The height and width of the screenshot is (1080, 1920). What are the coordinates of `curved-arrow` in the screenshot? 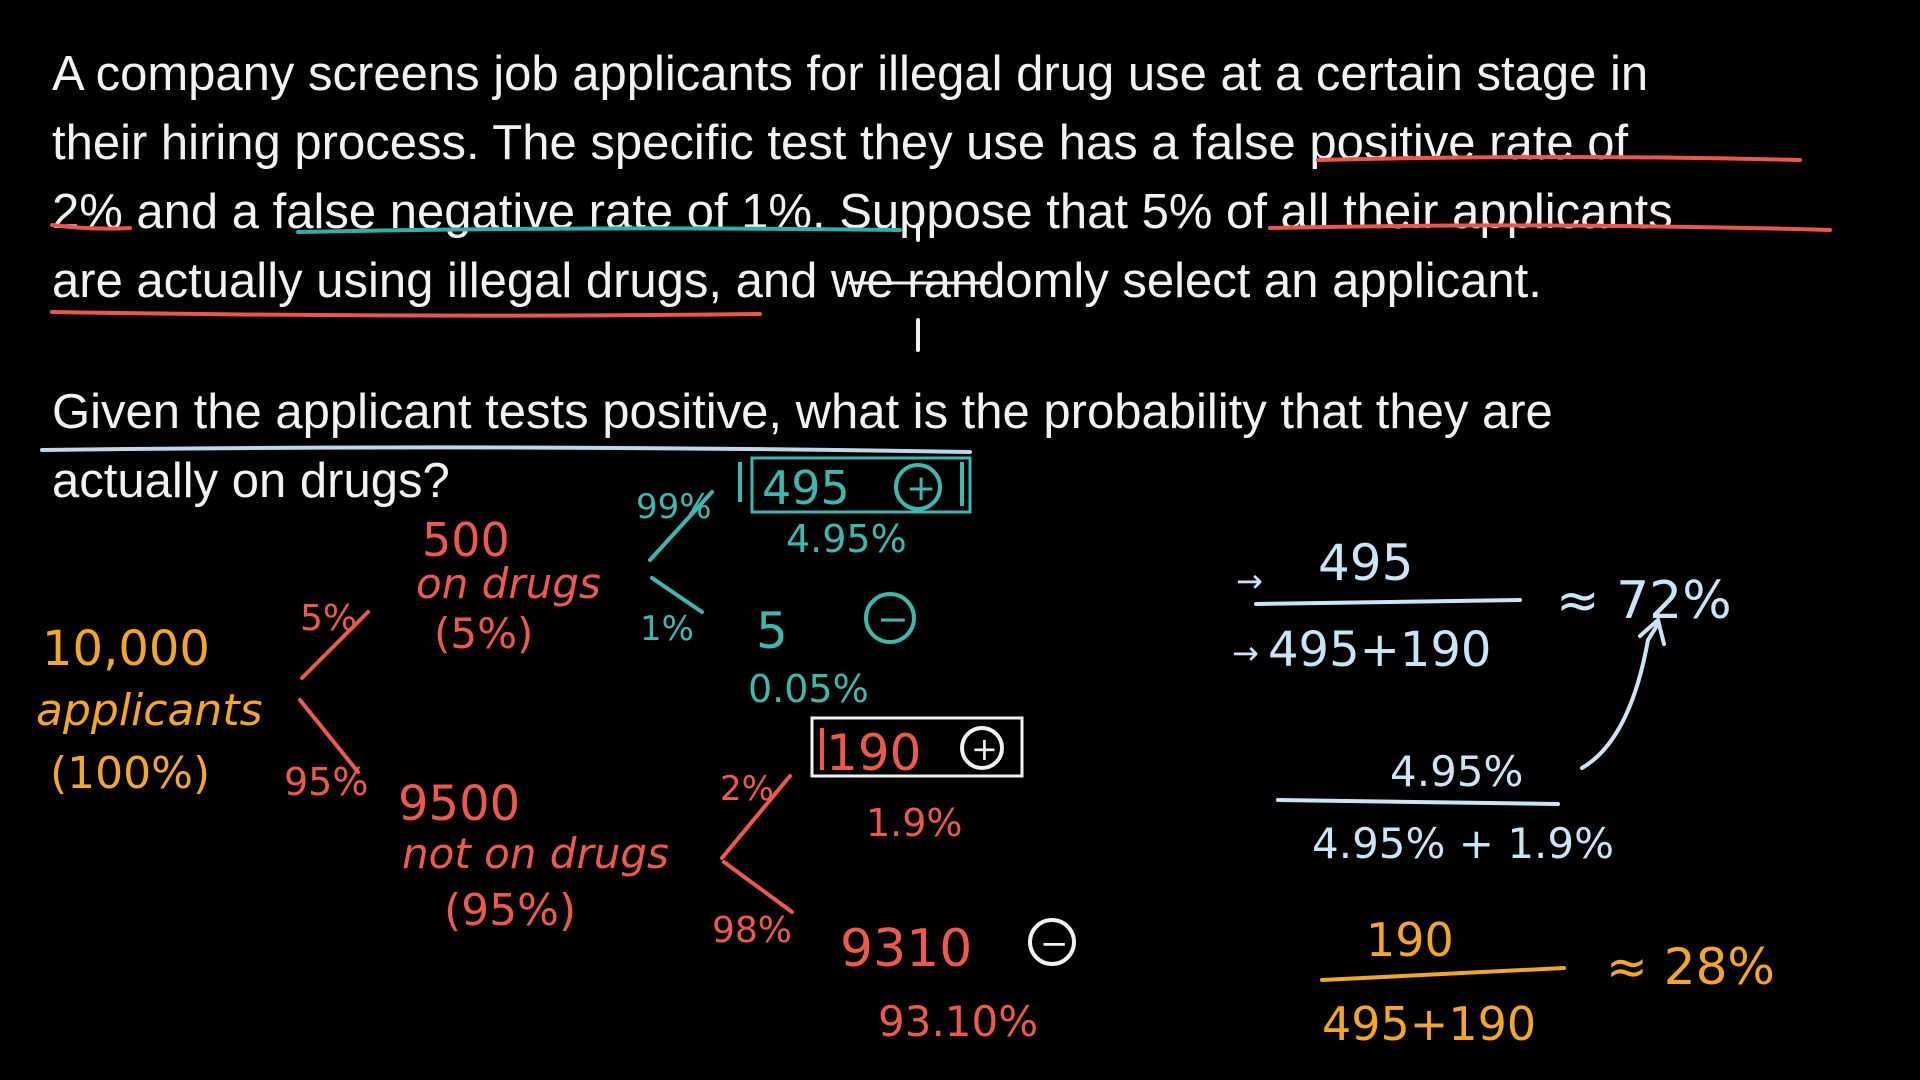 It's located at (1620, 696).